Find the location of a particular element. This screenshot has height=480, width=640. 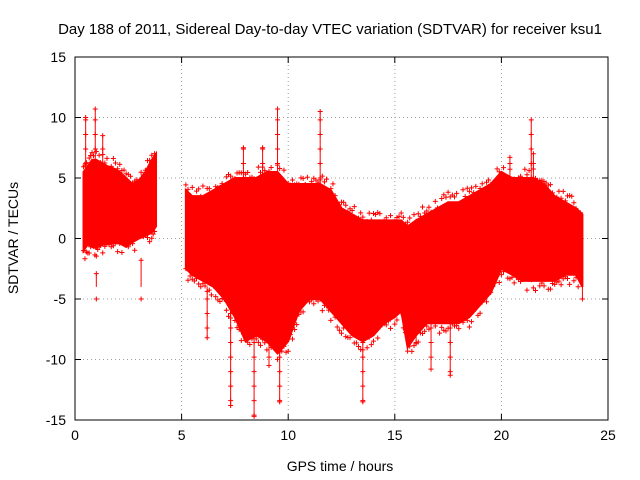

y-tick-label: 10 is located at coordinates (58, 118).